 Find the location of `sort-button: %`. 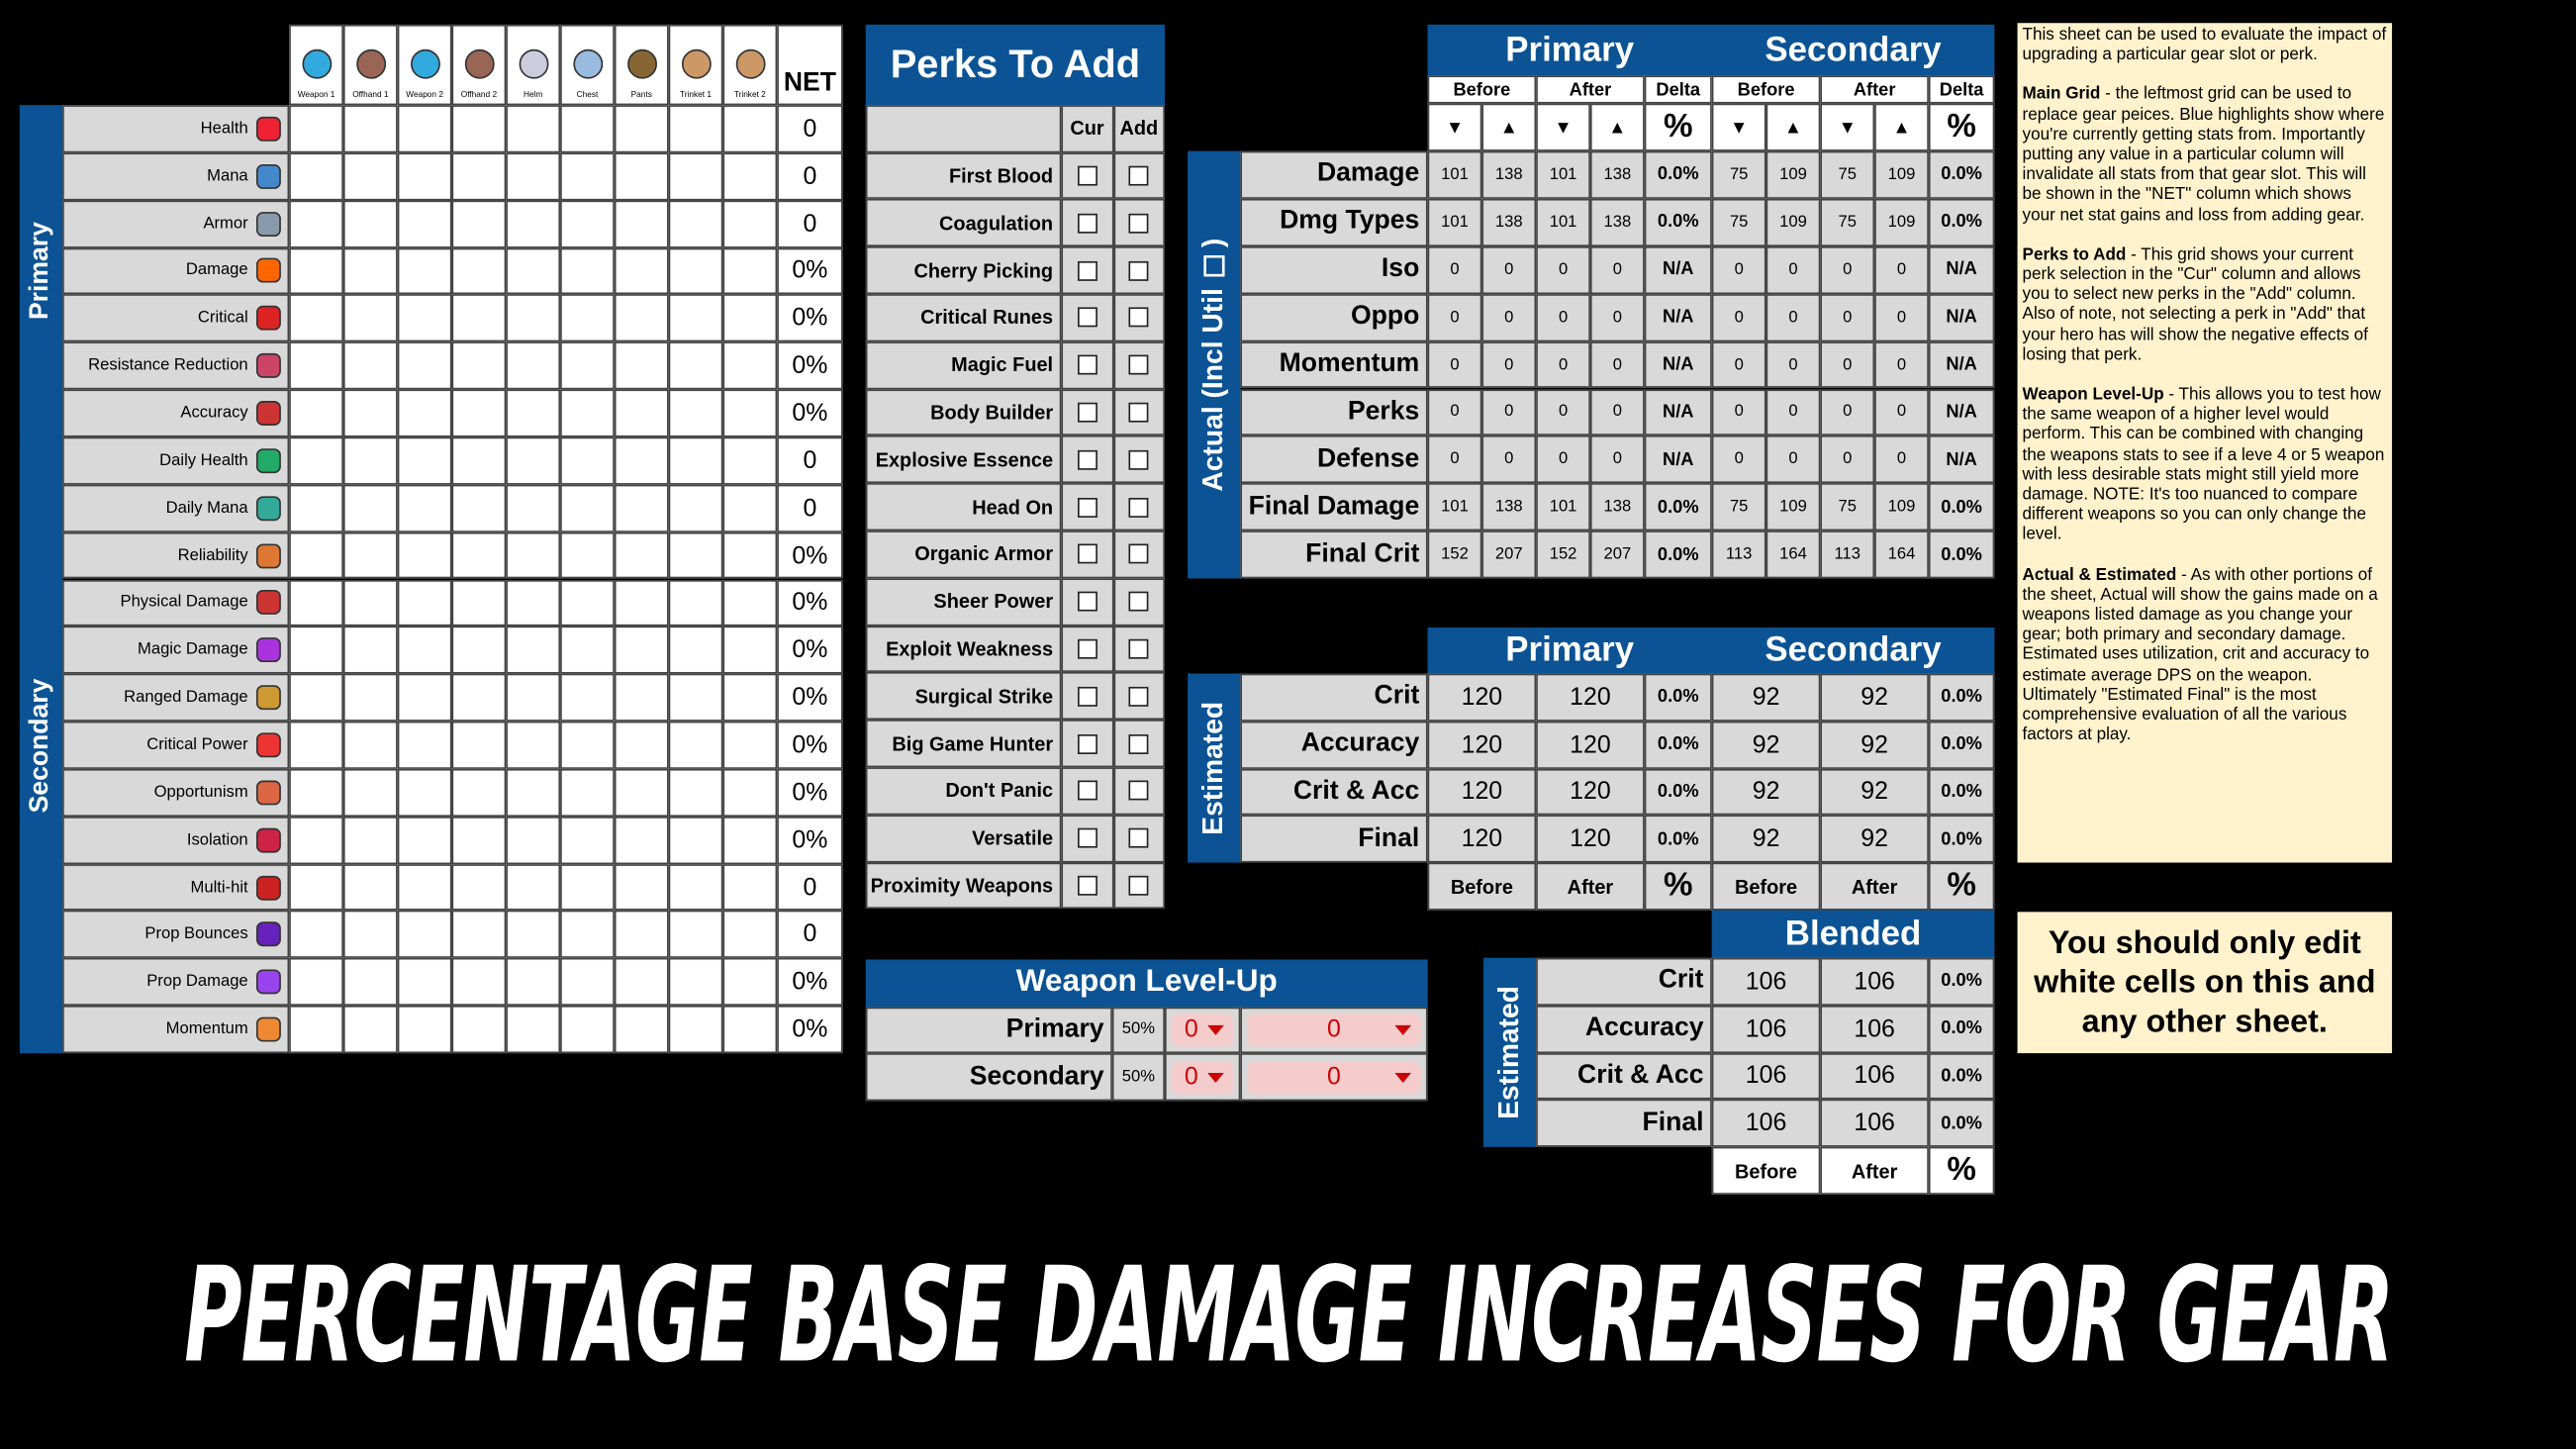

sort-button: % is located at coordinates (1961, 127).